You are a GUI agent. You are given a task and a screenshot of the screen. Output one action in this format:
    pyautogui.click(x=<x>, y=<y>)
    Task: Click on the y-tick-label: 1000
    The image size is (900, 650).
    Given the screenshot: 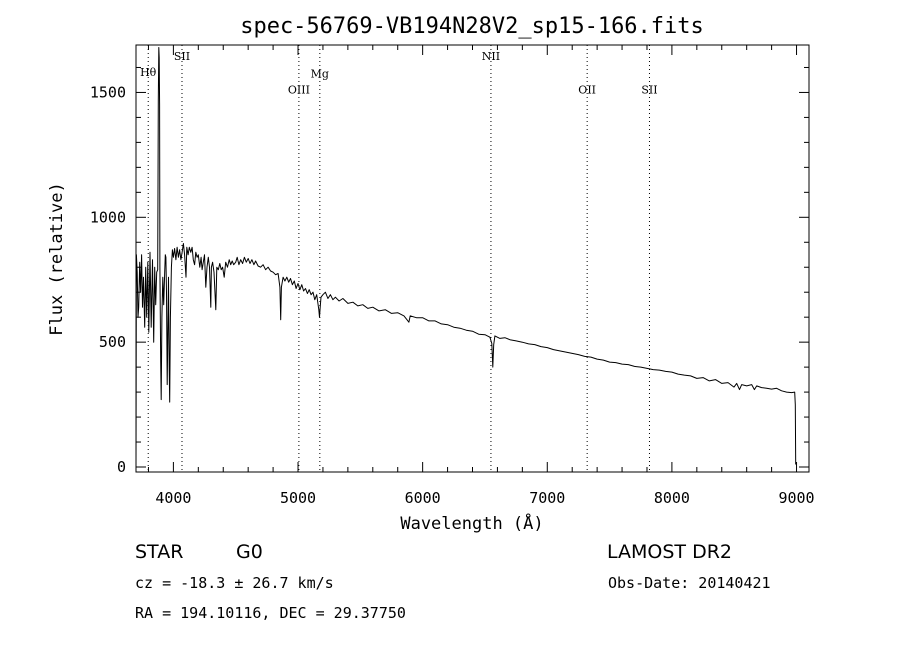 What is the action you would take?
    pyautogui.click(x=108, y=217)
    